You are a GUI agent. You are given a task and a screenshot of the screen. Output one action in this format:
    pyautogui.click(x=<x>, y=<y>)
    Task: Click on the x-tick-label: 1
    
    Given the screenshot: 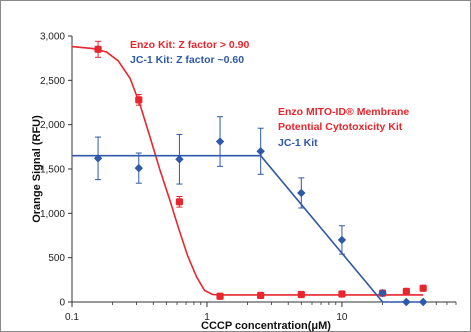 What is the action you would take?
    pyautogui.click(x=207, y=317)
    